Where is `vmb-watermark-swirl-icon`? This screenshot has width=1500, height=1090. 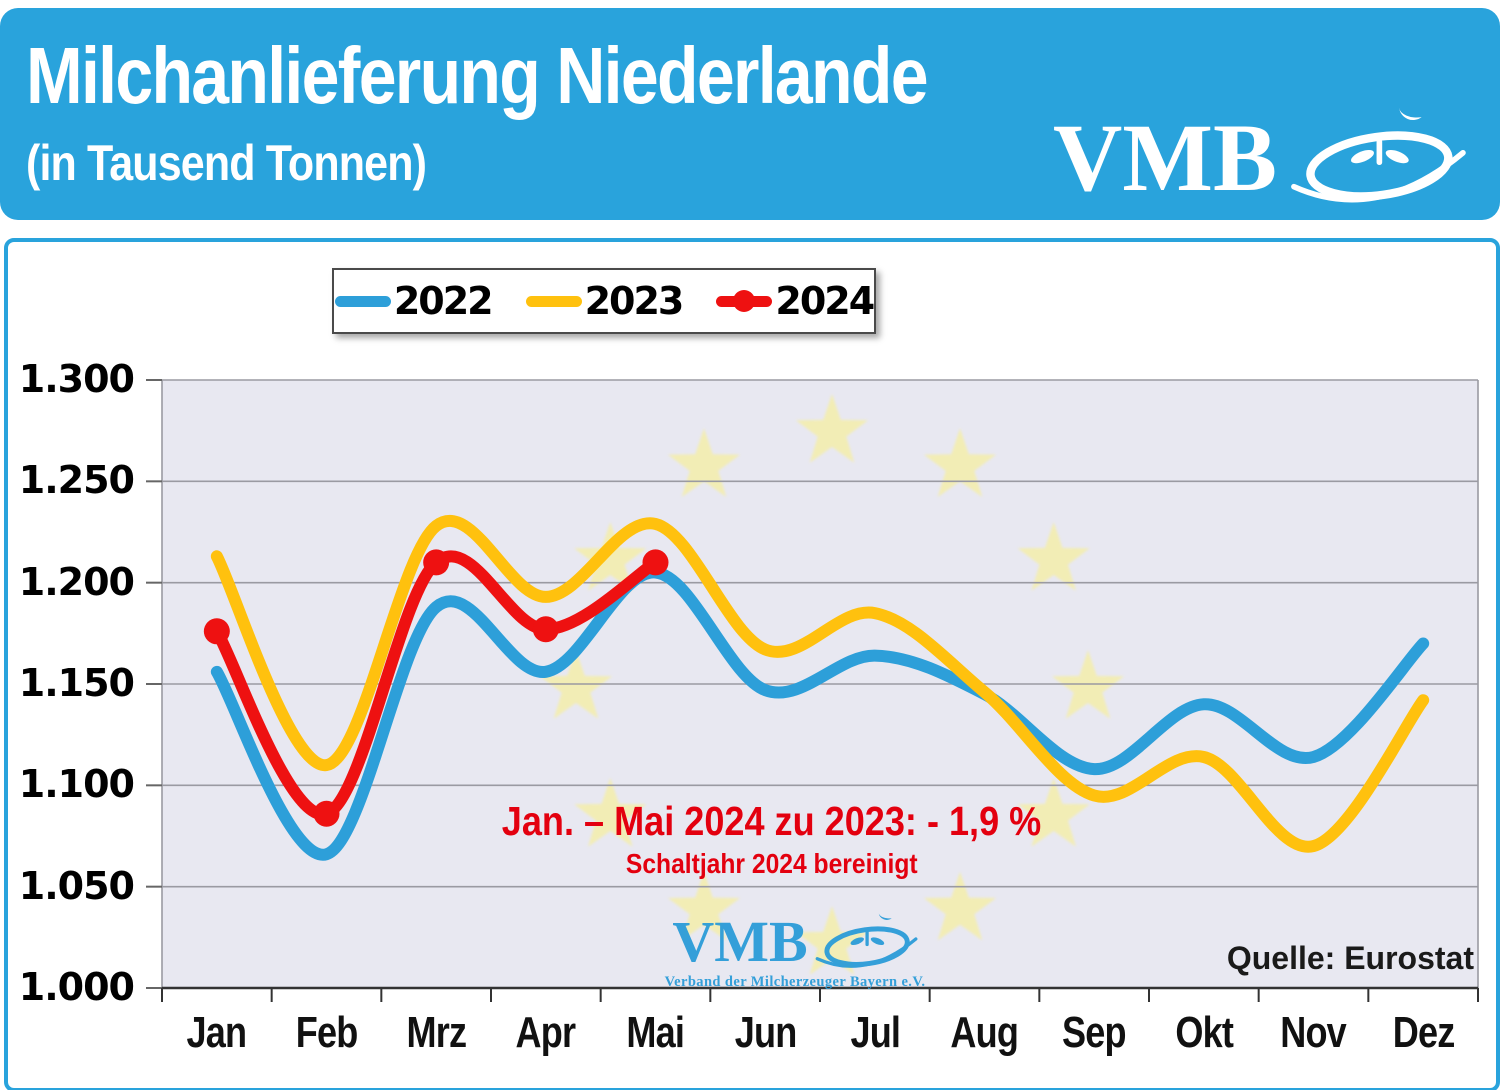
vmb-watermark-swirl-icon is located at coordinates (866, 942).